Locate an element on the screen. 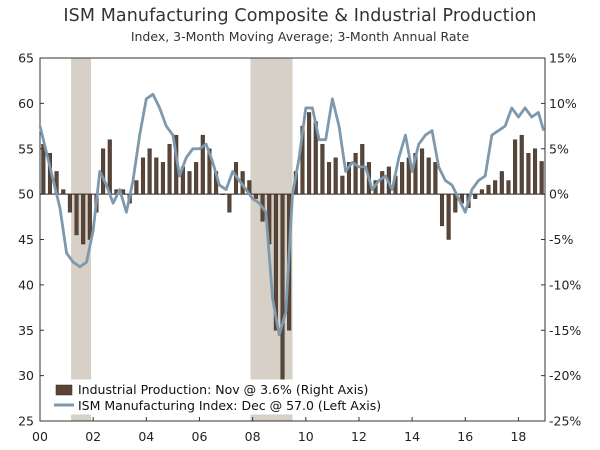 The width and height of the screenshot is (600, 450). legend-bar-swatch is located at coordinates (64, 390).